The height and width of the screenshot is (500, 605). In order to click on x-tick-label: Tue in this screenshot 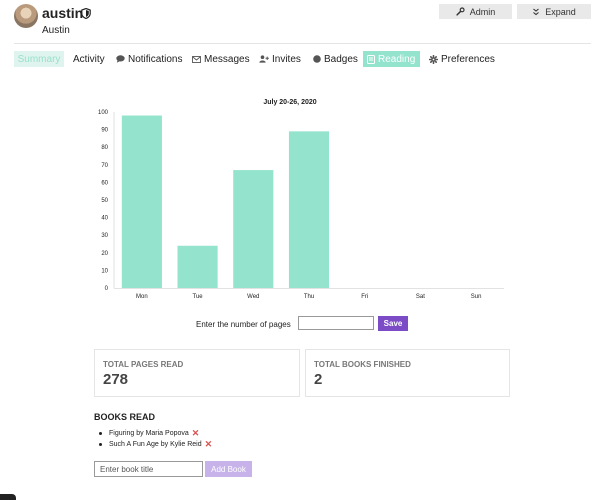, I will do `click(198, 297)`.